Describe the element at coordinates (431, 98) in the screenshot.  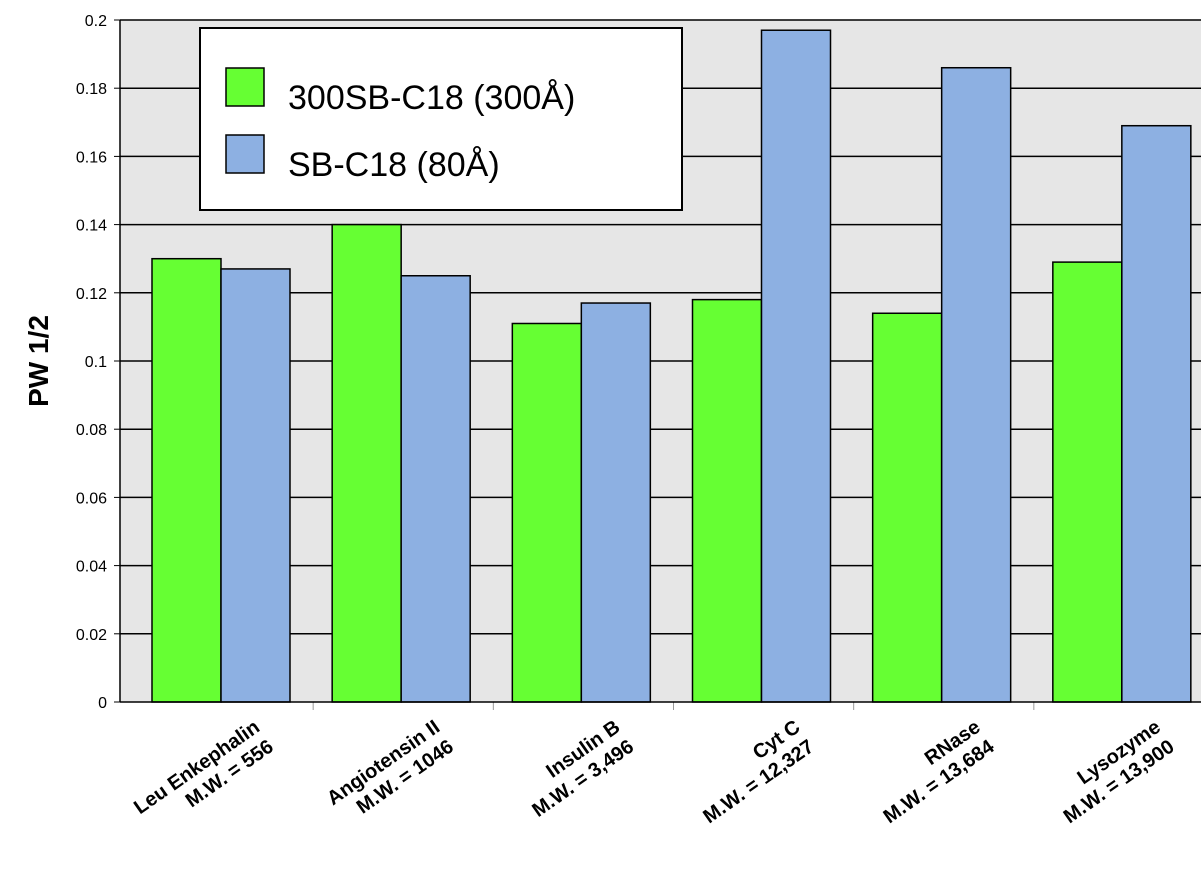
I see `legend-label-300sb: 300SB-C18 (300Å)` at that location.